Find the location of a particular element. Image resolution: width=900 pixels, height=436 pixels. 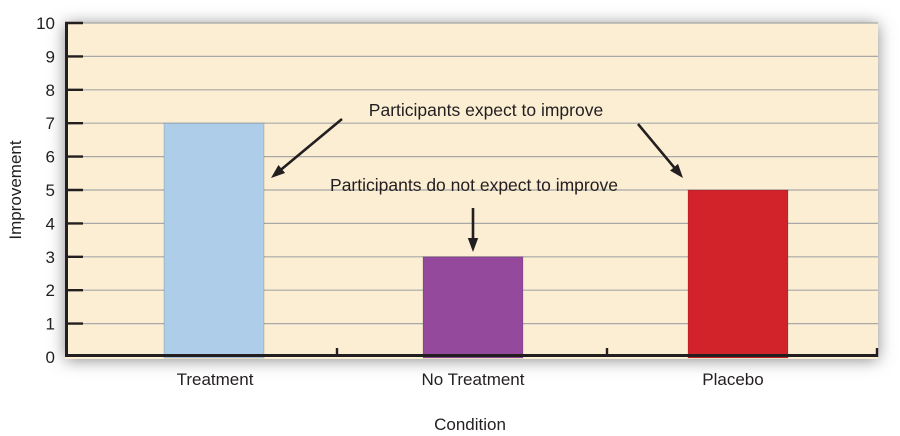

annotation-do-not-expect-to-improve: Participants do not expect to improve is located at coordinates (474, 185).